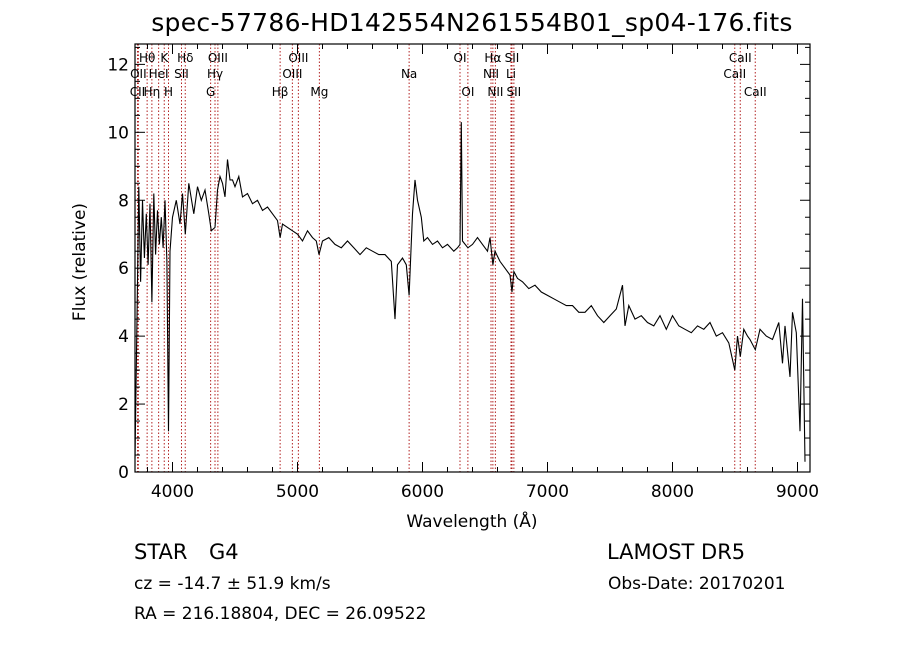 This screenshot has height=649, width=900. Describe the element at coordinates (472, 522) in the screenshot. I see `x-axis-label: Wavelength (Å)` at that location.